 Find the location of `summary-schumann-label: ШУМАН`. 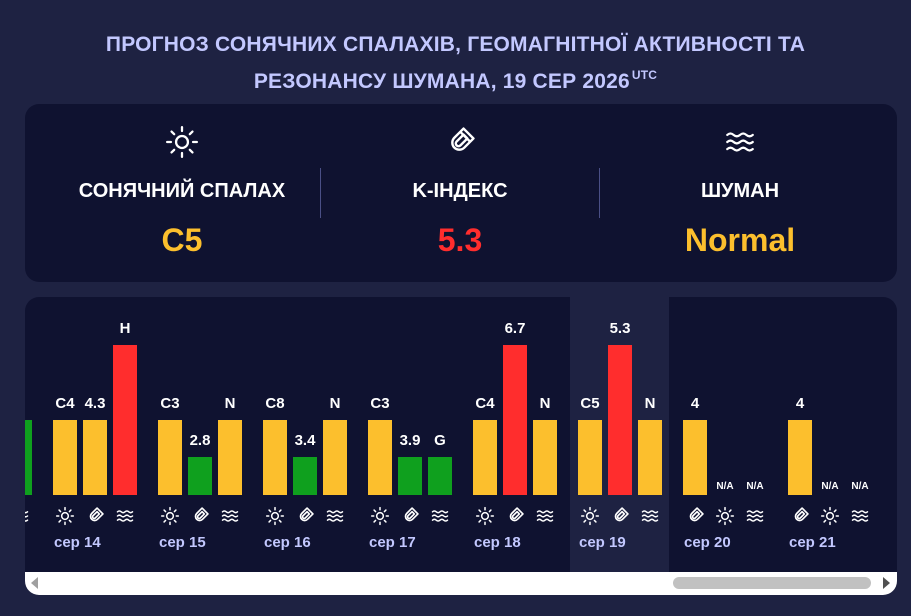

summary-schumann-label: ШУМАН is located at coordinates (740, 191).